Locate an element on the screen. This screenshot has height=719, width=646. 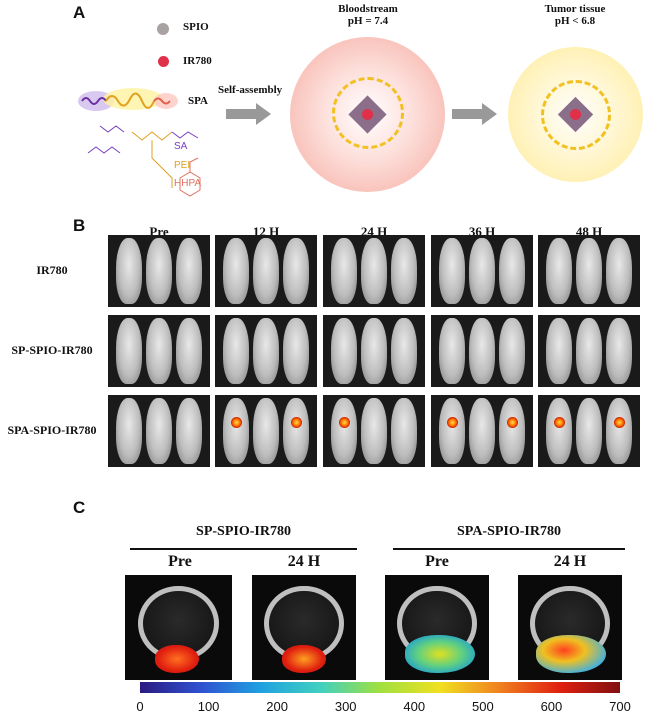
tumor-label: Tumor tissue is located at coordinates (575, 9).